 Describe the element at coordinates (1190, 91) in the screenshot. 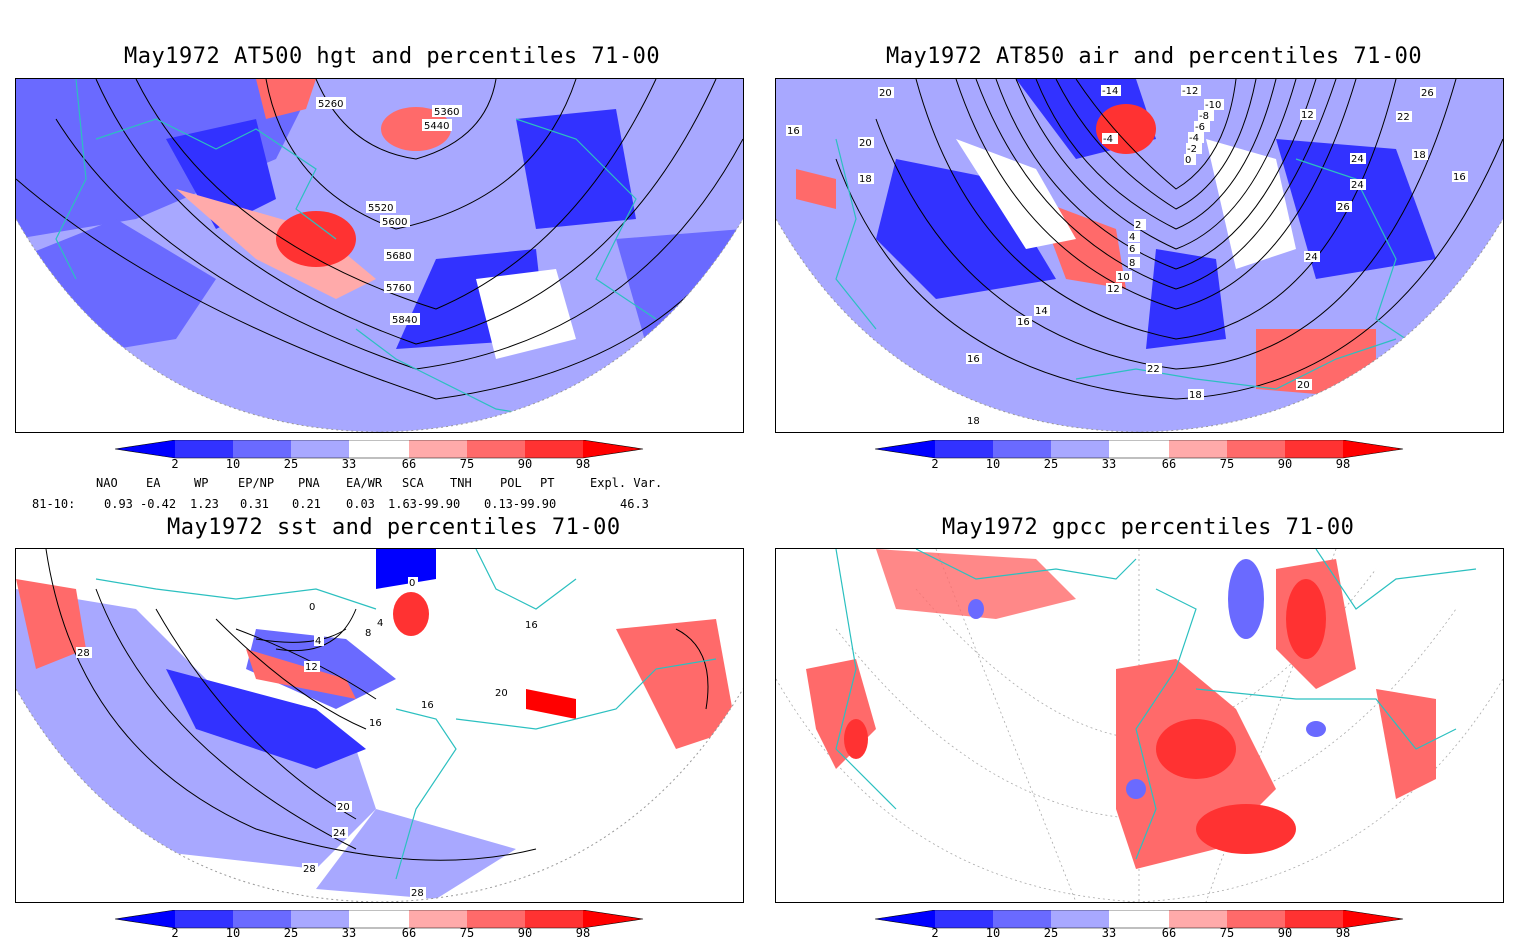

I see `contour-label: -12` at that location.